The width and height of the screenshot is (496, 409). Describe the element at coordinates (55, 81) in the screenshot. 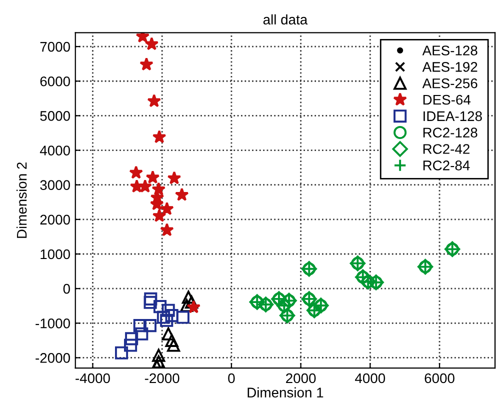

I see `y-tick-label: 6000` at that location.